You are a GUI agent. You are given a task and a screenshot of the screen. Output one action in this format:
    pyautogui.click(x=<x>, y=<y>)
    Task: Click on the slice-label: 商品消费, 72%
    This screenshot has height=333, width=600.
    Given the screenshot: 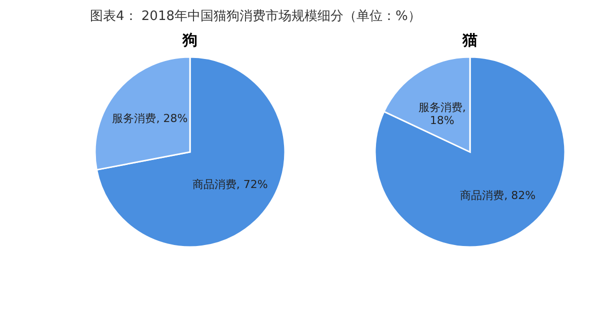 What is the action you would take?
    pyautogui.click(x=230, y=185)
    